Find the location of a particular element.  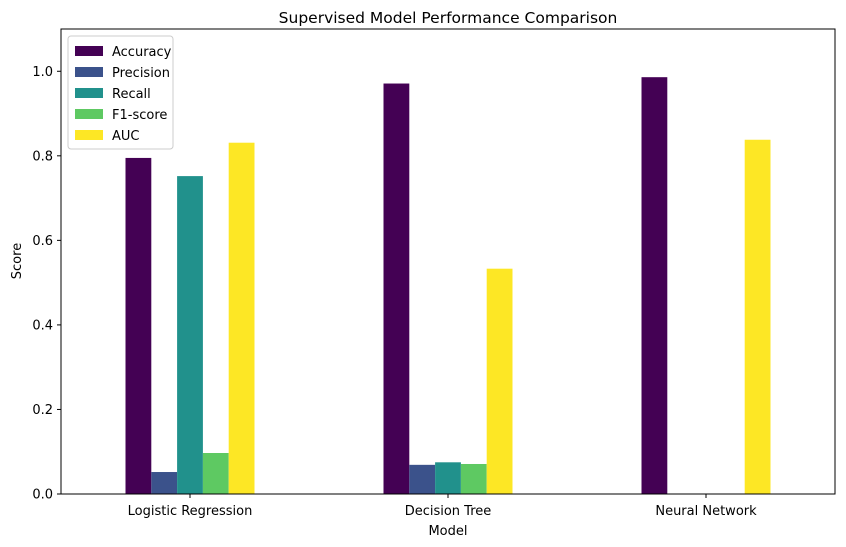

legend: Accuracy Precision Recall F1-score AUC is located at coordinates (120, 92).